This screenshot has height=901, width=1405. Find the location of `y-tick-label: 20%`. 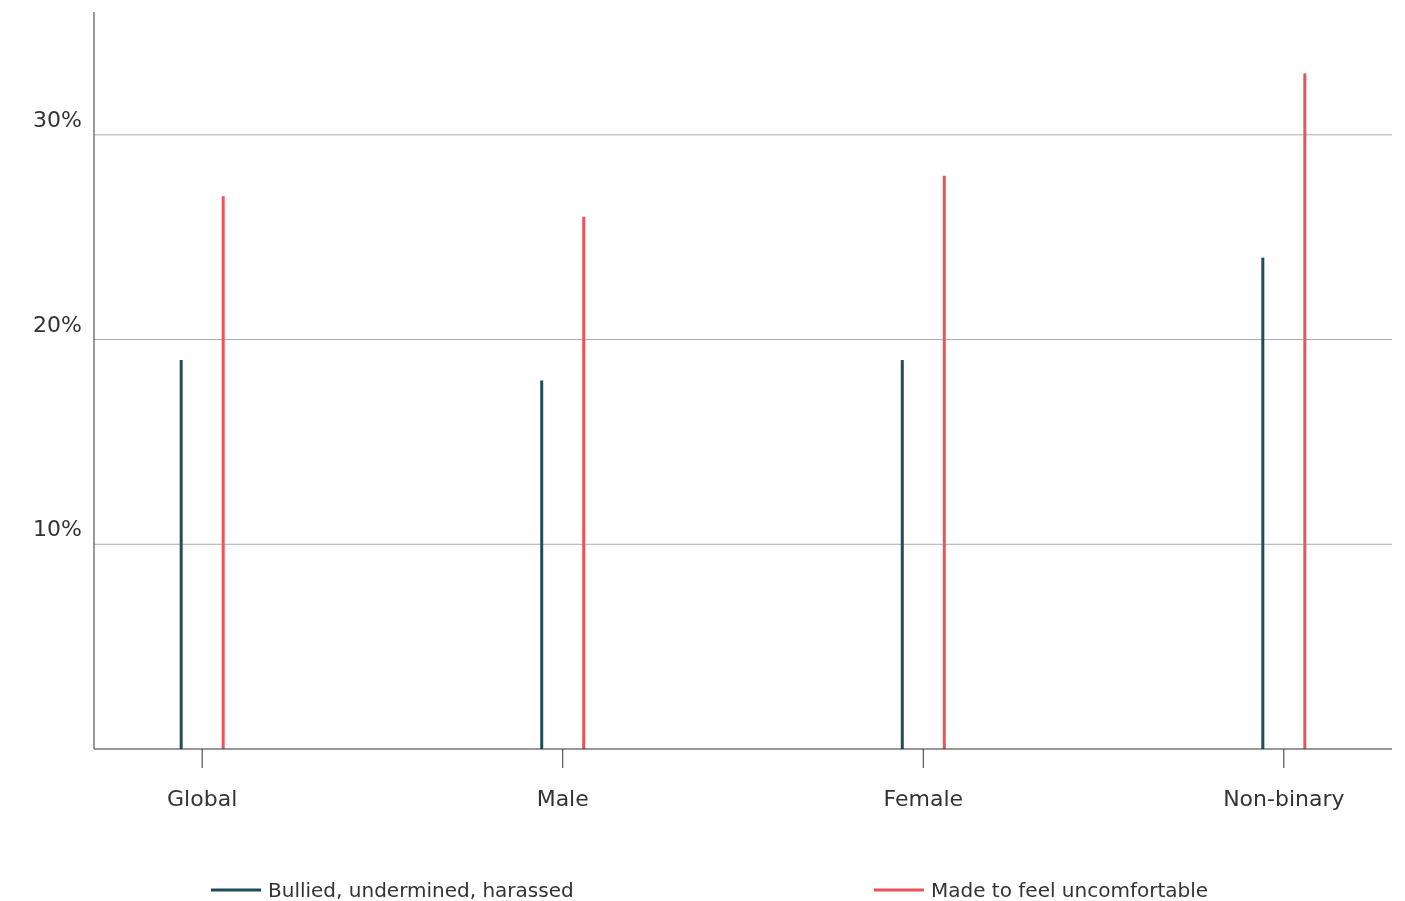

y-tick-label: 20% is located at coordinates (57, 324).